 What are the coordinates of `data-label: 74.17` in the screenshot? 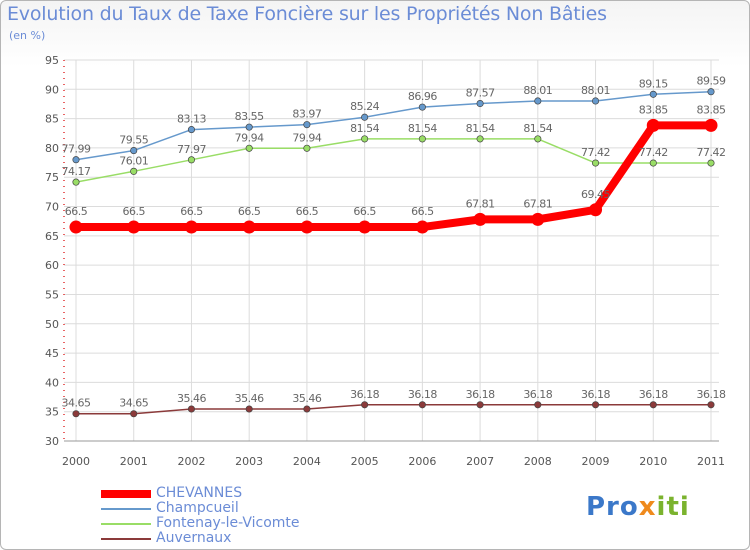 It's located at (76, 171).